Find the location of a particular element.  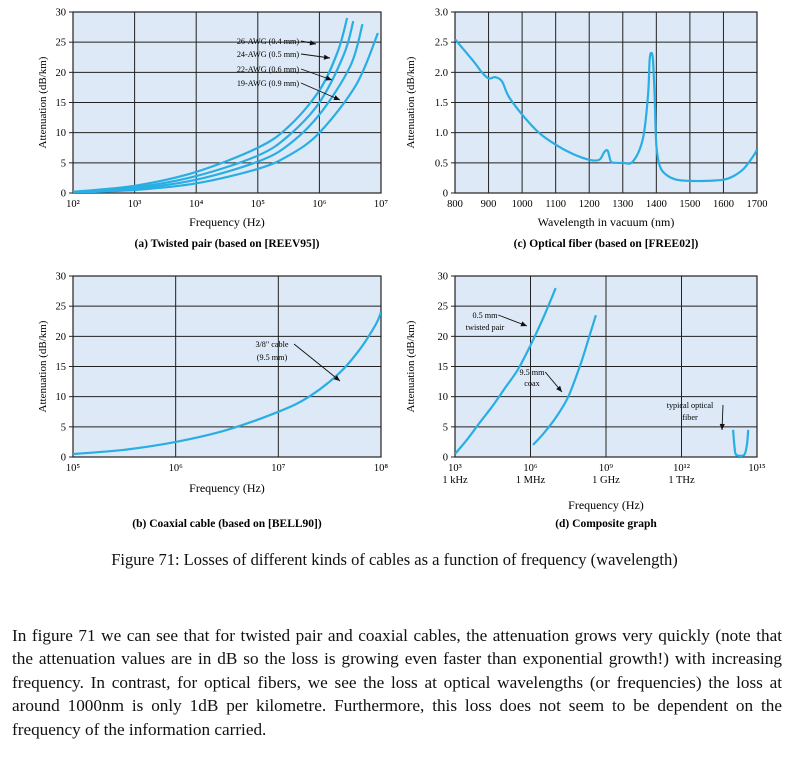

y-tick-label: 1.0 is located at coordinates (441, 133).